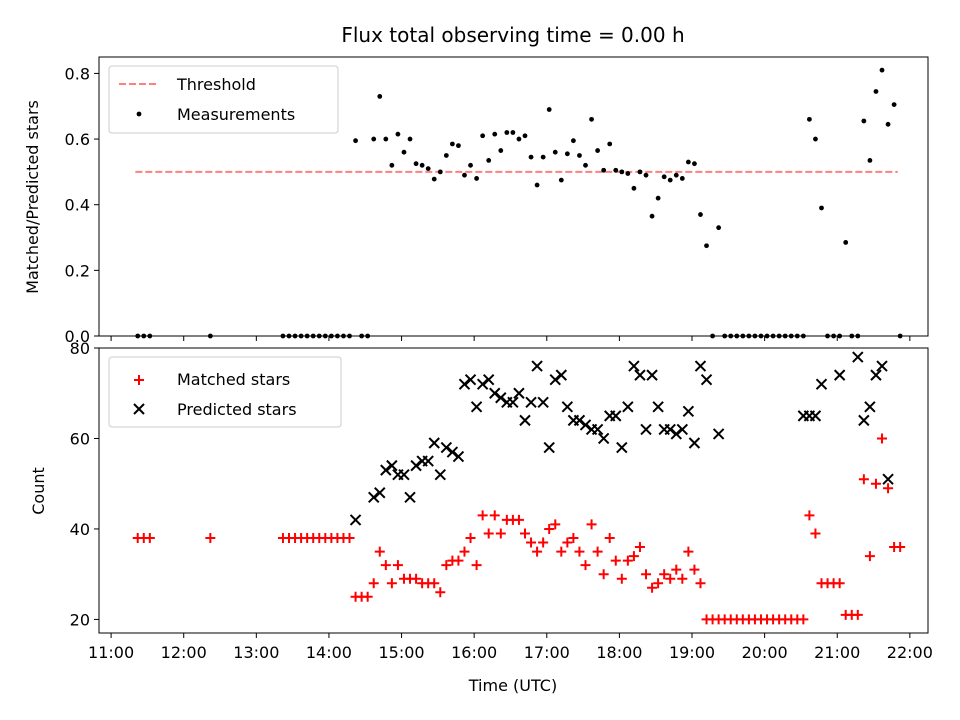 Image resolution: width=960 pixels, height=720 pixels. I want to click on count-y-ticks: 20 40 60 80, so click(84, 484).